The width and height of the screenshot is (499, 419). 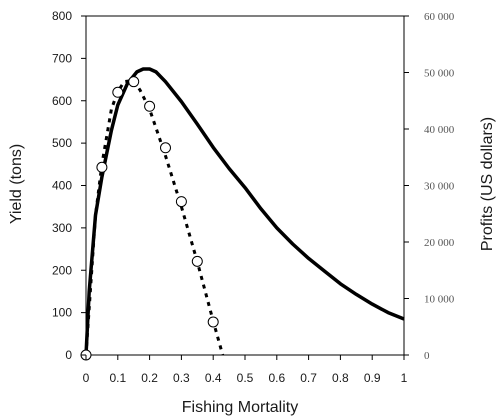 I want to click on x-tick-label: 0.8, so click(x=340, y=378).